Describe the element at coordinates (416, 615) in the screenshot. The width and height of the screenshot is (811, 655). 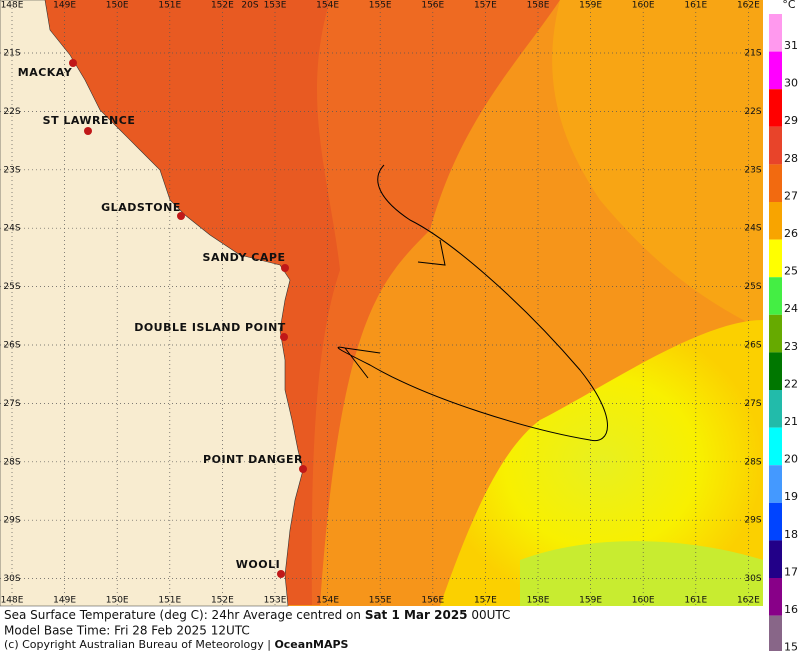
I see `caption-date: Sat 1 Mar 2025` at that location.